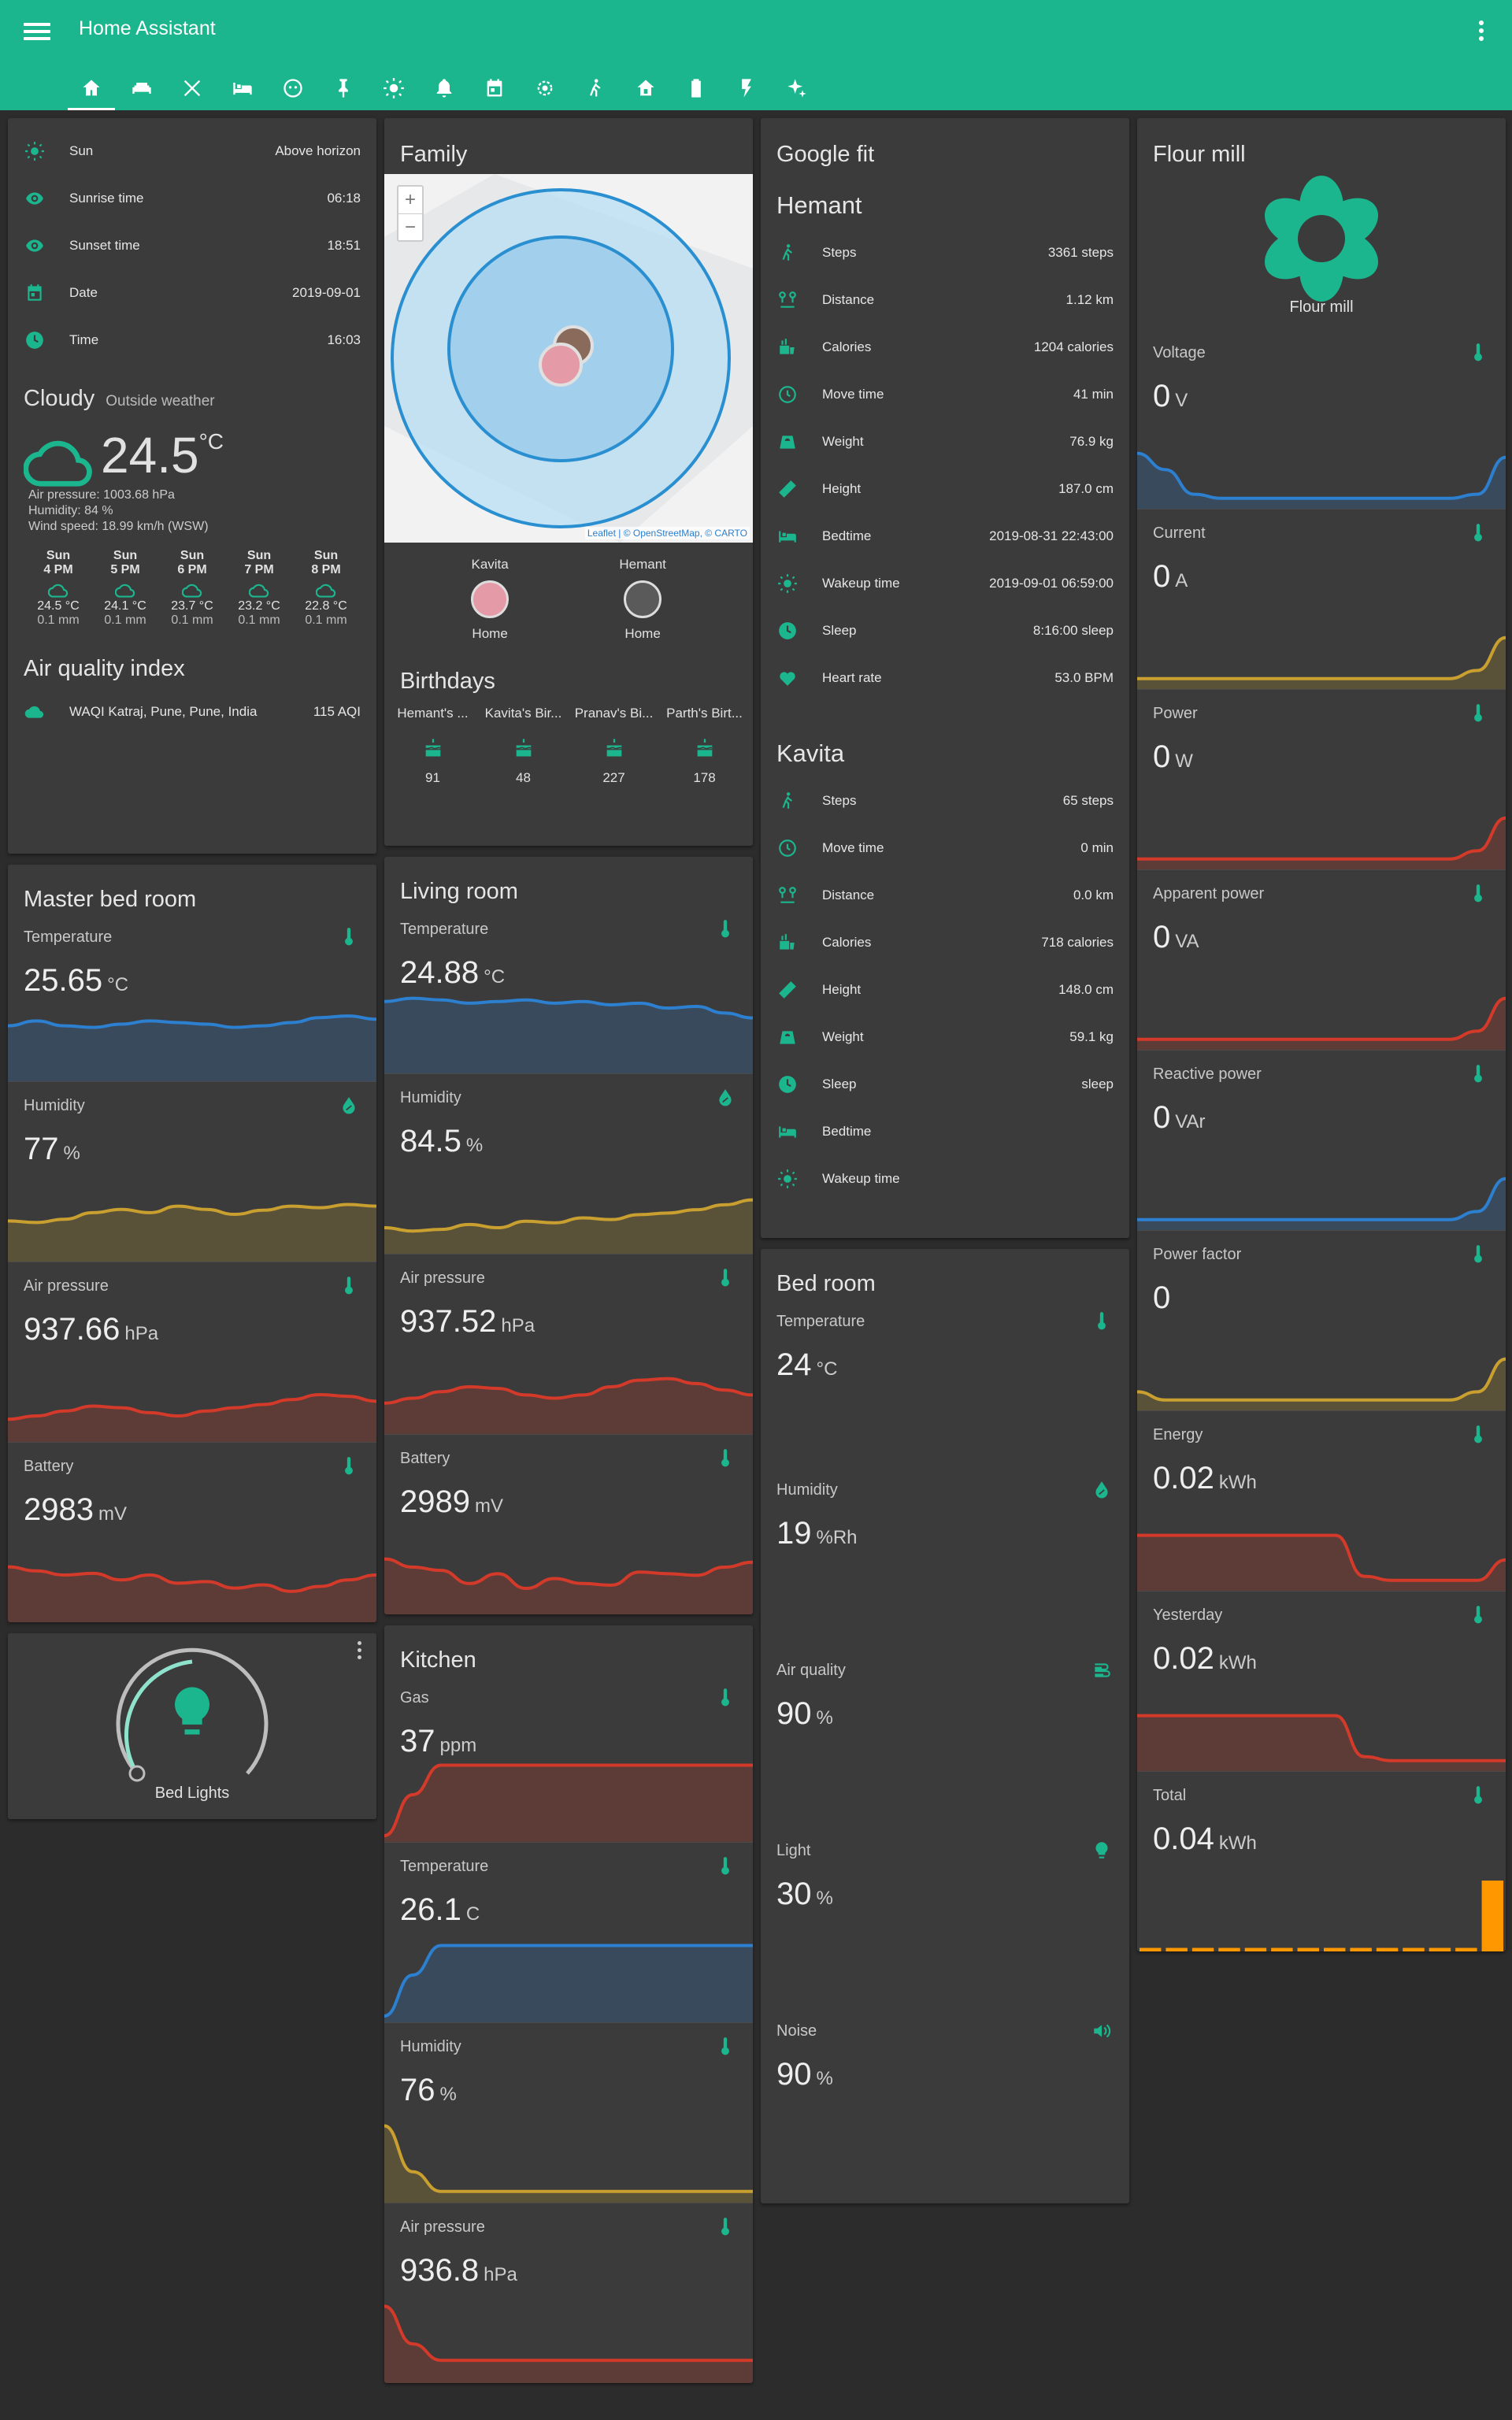  I want to click on sensor-humidity: Humidity 76%, so click(568, 2112).